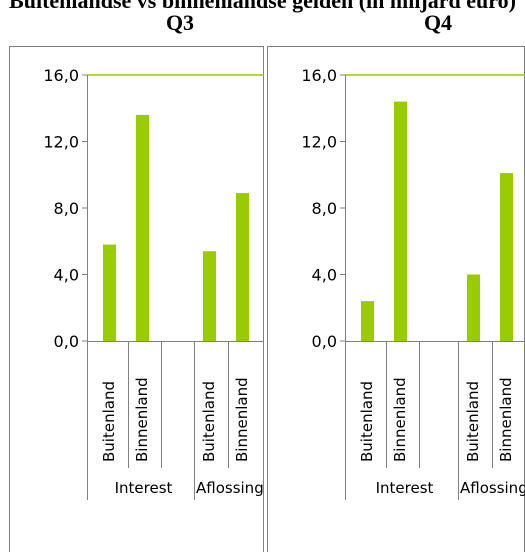 This screenshot has width=525, height=552. What do you see at coordinates (319, 142) in the screenshot?
I see `q4-y-tick-label: 12,0` at bounding box center [319, 142].